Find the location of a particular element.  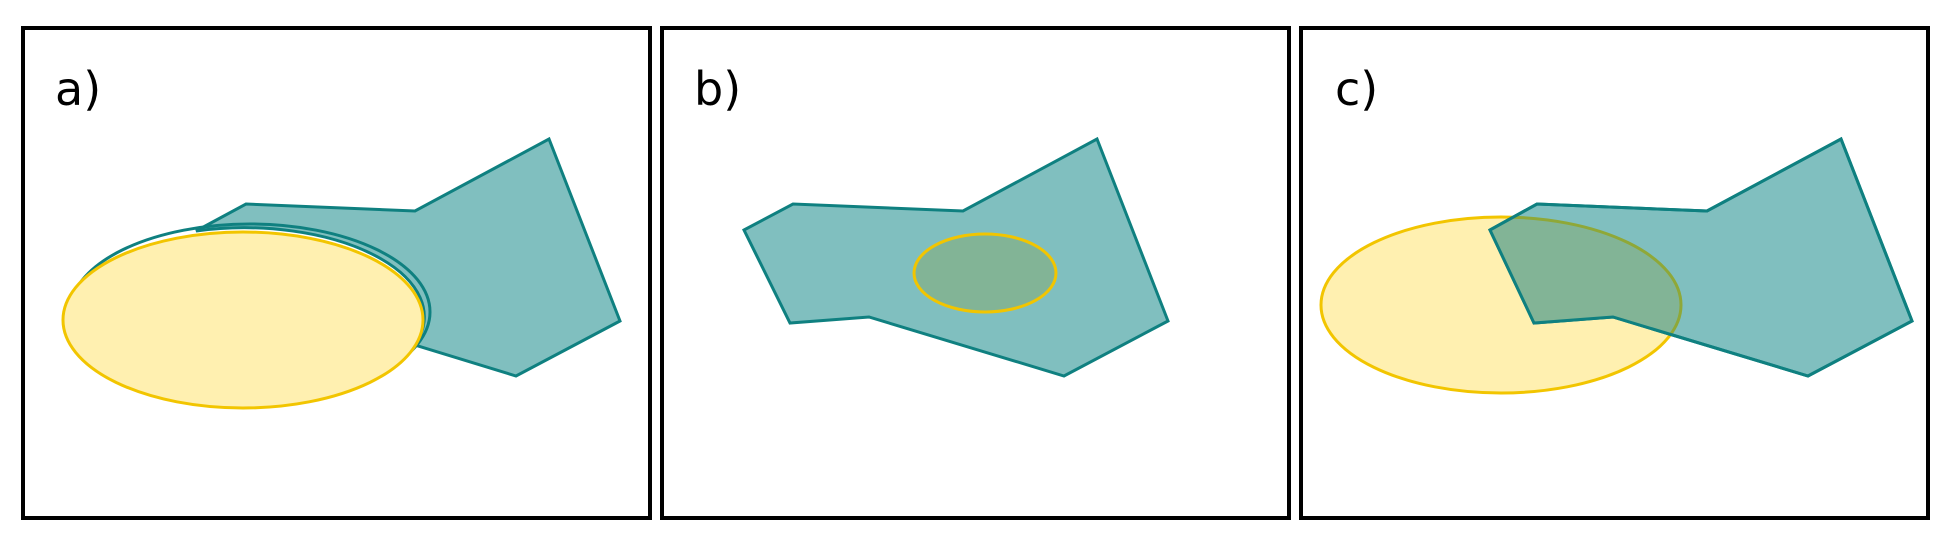

panel-a-ellipse is located at coordinates (243, 320).